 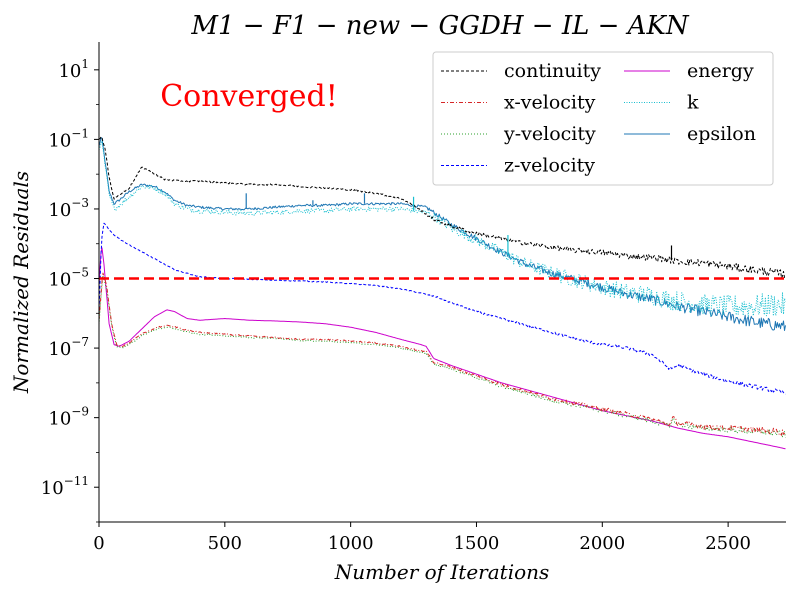 What do you see at coordinates (68, 278) in the screenshot?
I see `y-tick-label: 10⁻⁵` at bounding box center [68, 278].